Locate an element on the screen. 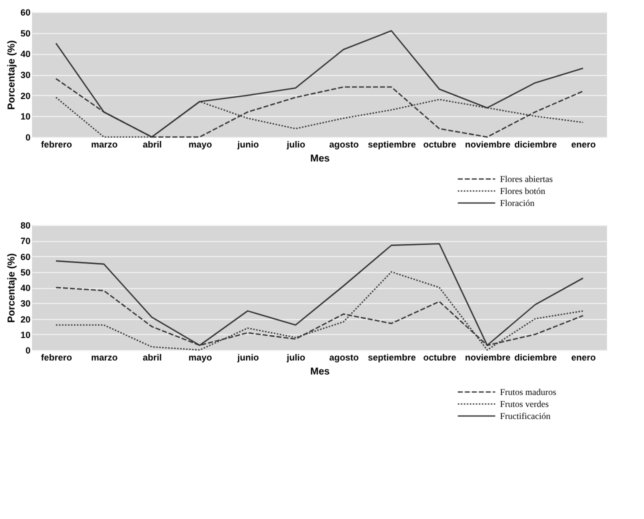  legend-label: Floración is located at coordinates (517, 203).